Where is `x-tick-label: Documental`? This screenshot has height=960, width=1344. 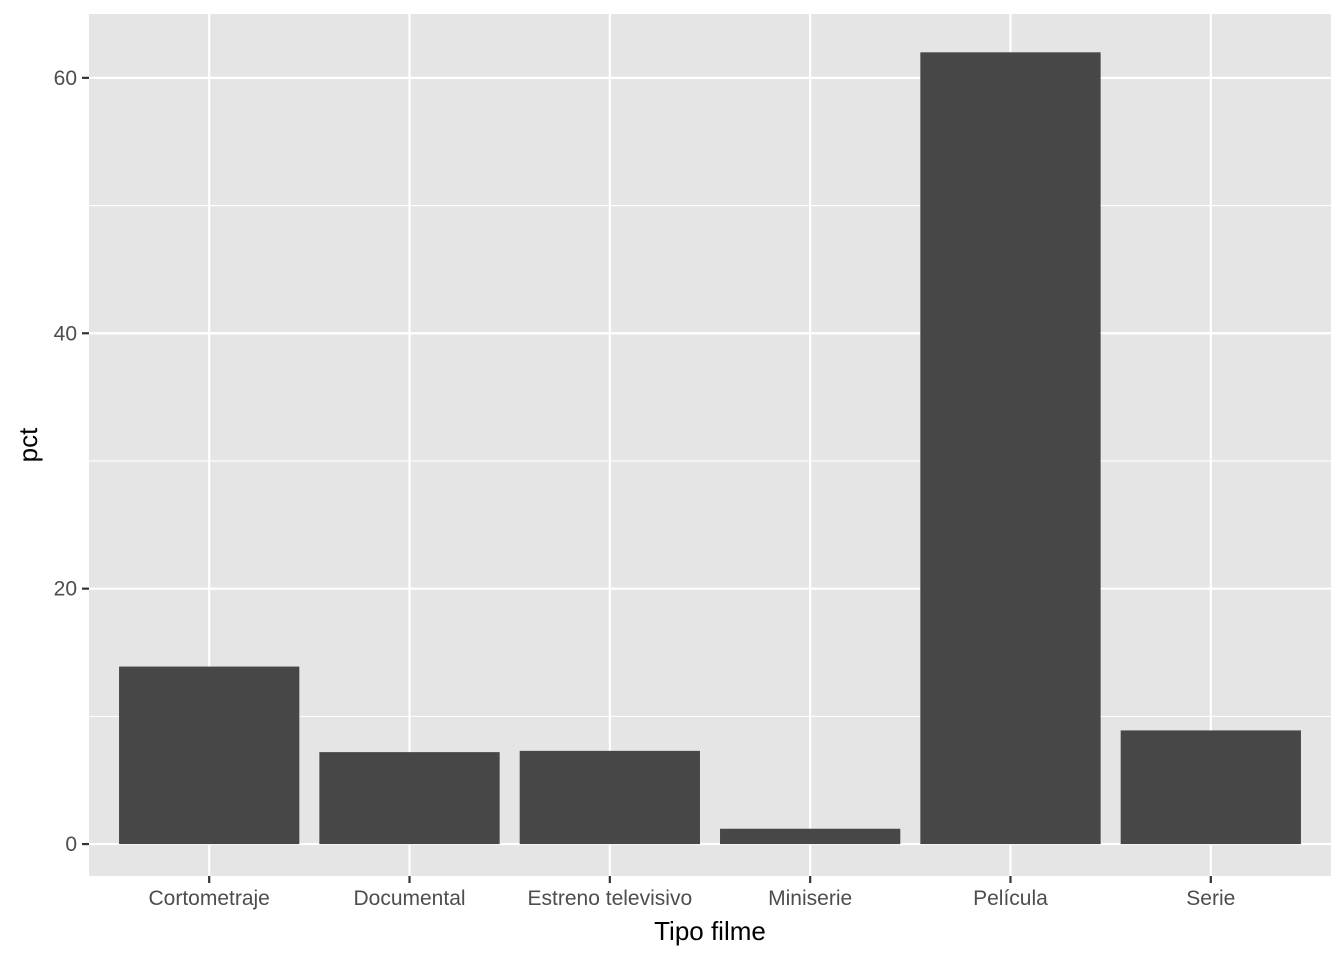 x-tick-label: Documental is located at coordinates (409, 898).